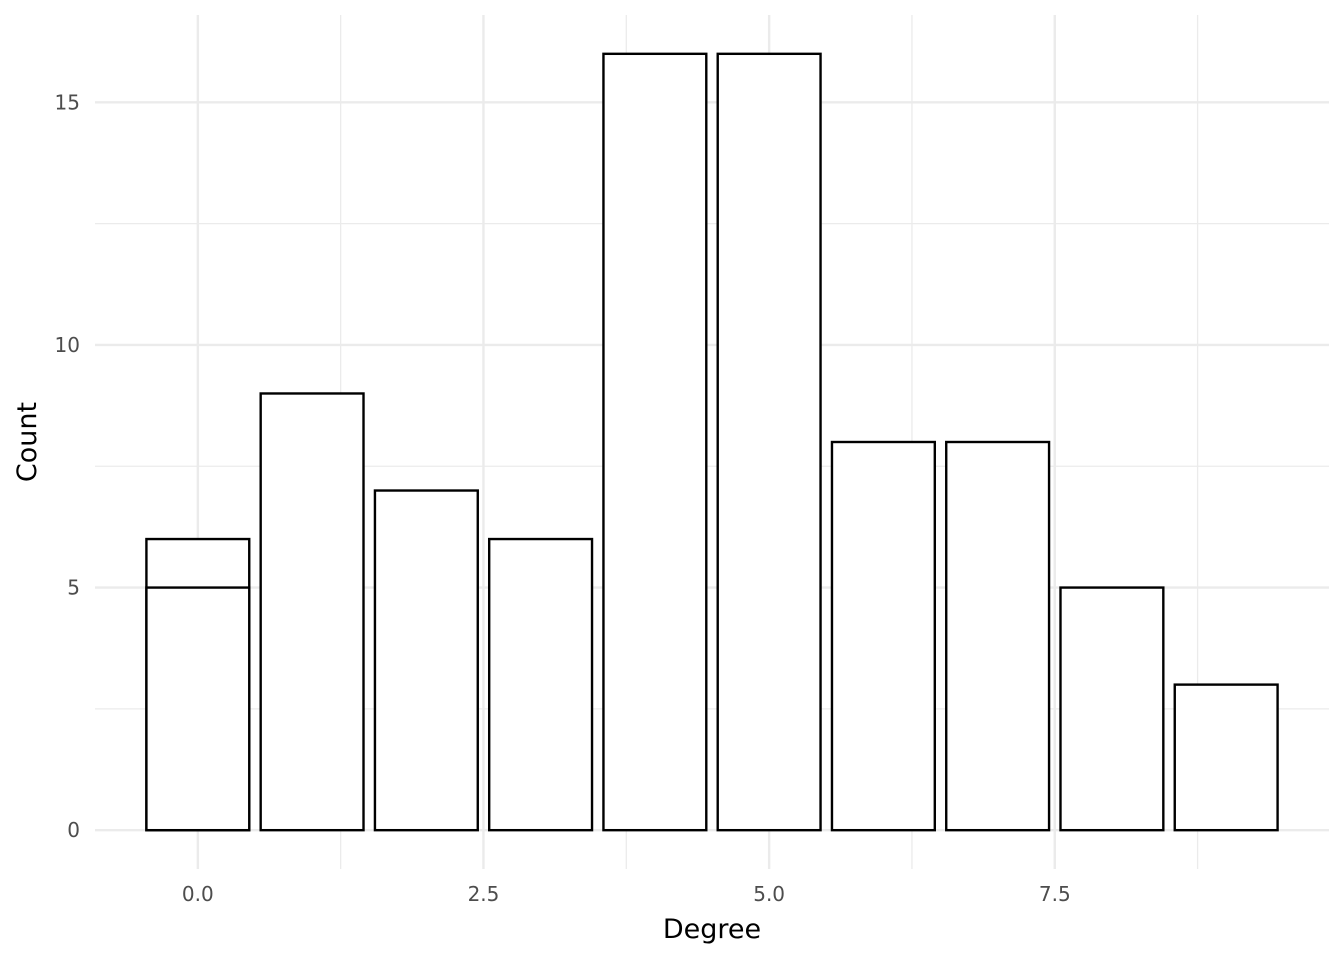 The width and height of the screenshot is (1344, 960). What do you see at coordinates (484, 894) in the screenshot?
I see `x-tick-label: 2.5` at bounding box center [484, 894].